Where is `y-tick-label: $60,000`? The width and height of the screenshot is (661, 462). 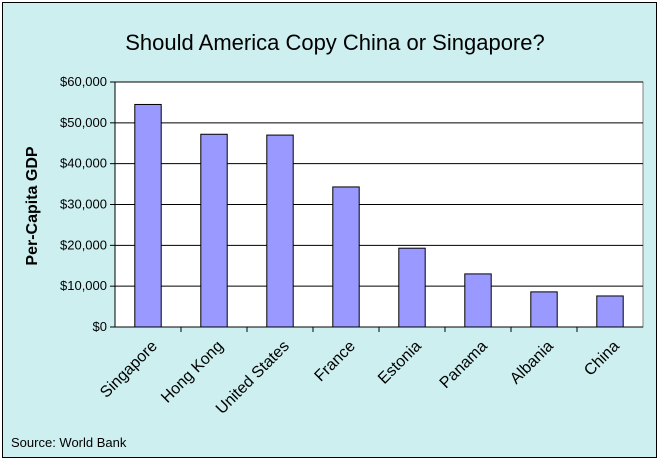 y-tick-label: $60,000 is located at coordinates (83, 81).